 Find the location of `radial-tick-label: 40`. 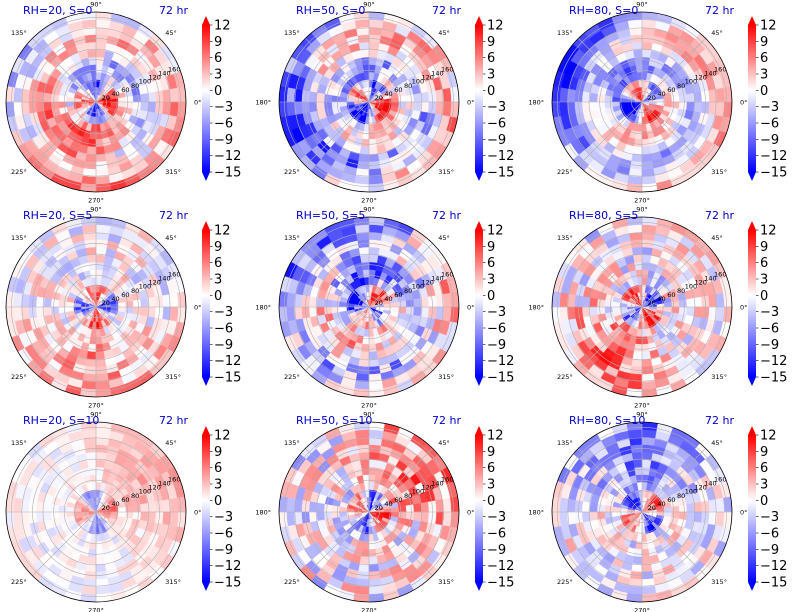

radial-tick-label: 40 is located at coordinates (661, 504).